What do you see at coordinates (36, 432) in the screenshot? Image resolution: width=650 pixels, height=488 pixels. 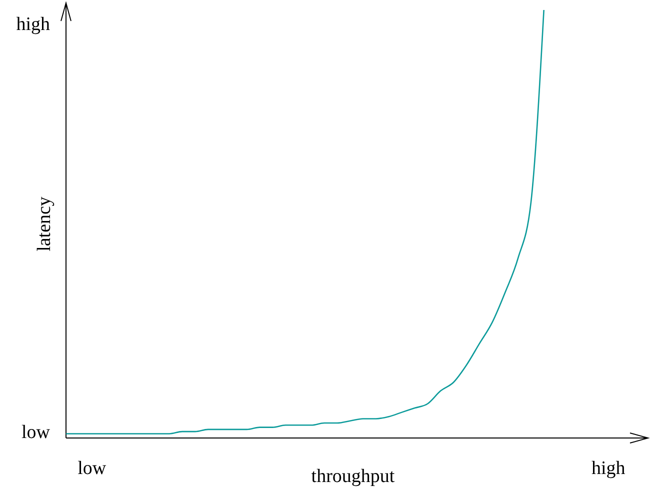 I see `text: low` at bounding box center [36, 432].